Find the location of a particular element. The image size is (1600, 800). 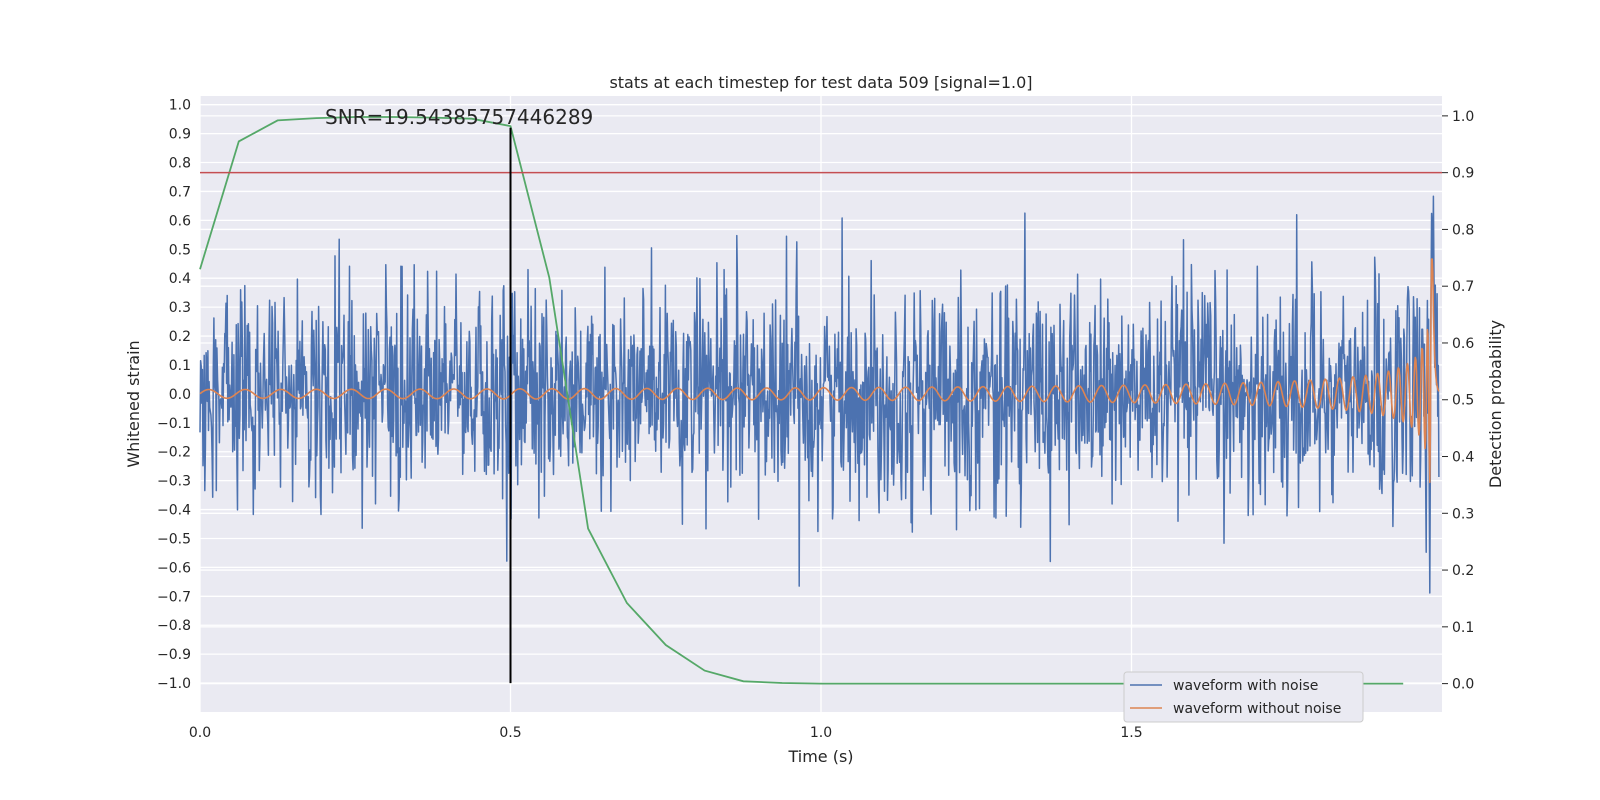

y-tick-label: 1.0 is located at coordinates (180, 106).